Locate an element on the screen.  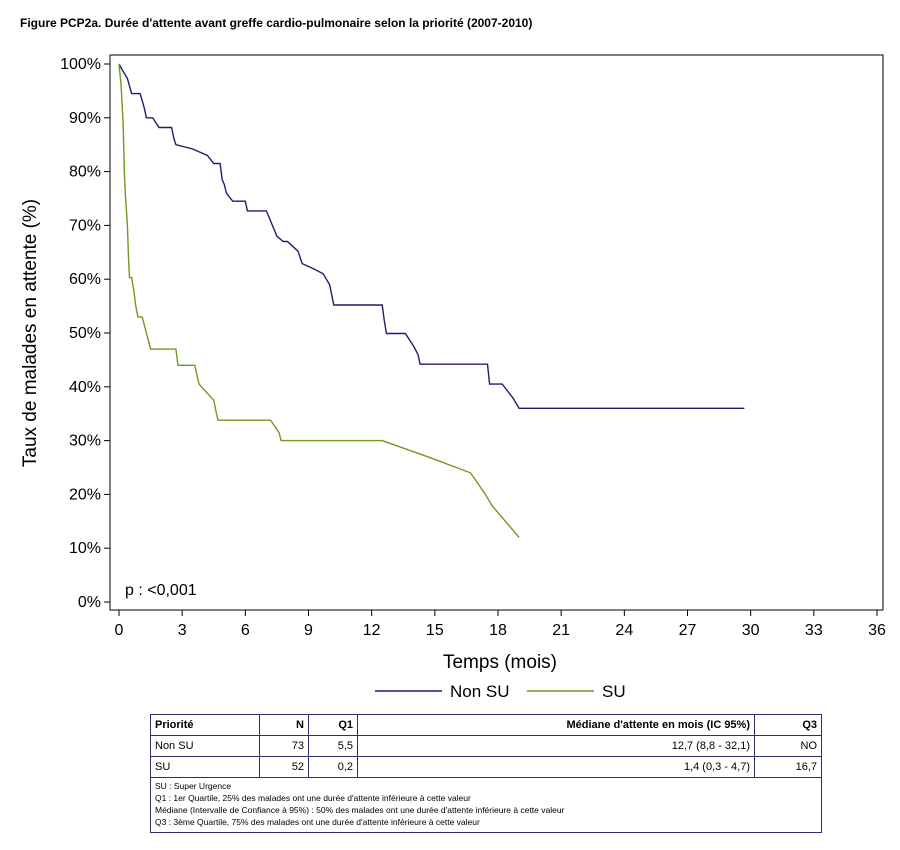
x-tick-label: 33 is located at coordinates (814, 630).